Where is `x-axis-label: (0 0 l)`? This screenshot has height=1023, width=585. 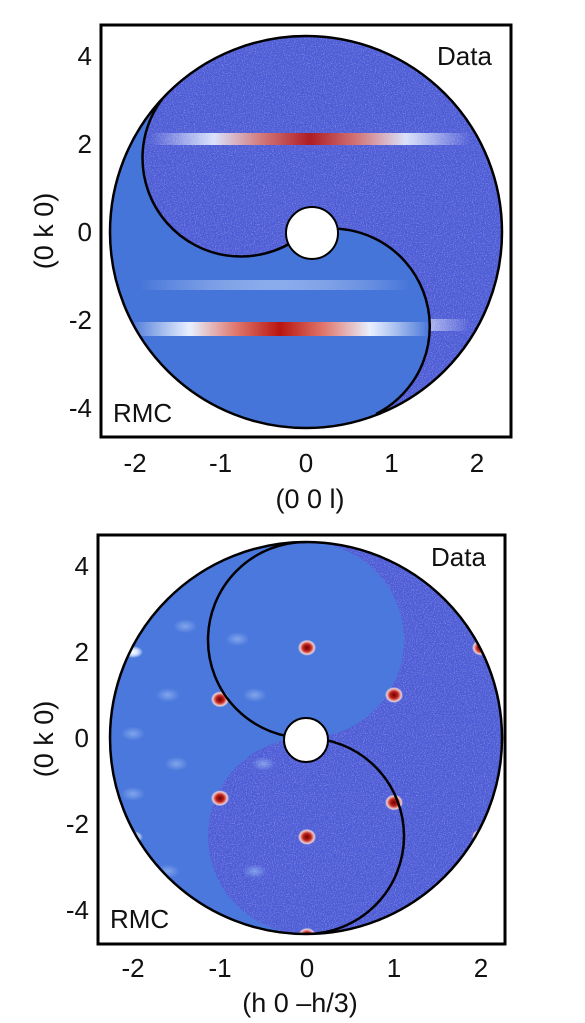 x-axis-label: (0 0 l) is located at coordinates (309, 499).